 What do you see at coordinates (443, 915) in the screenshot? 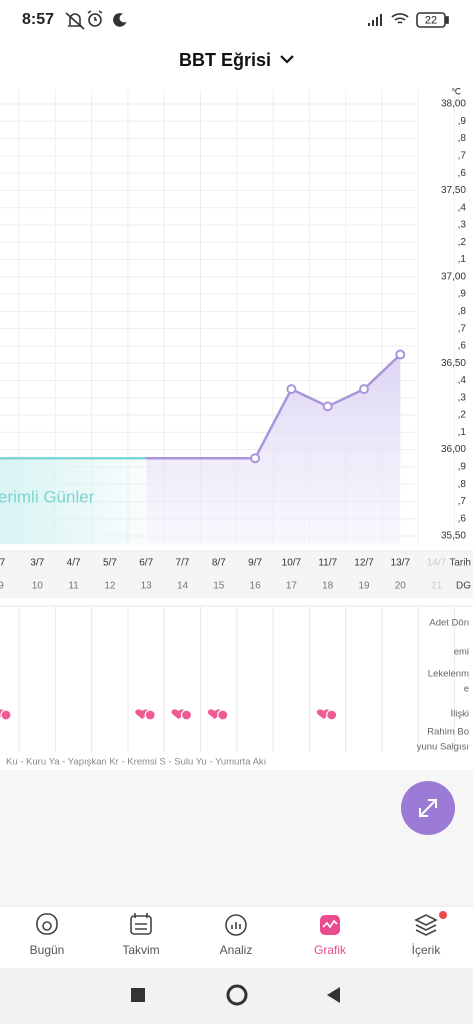
I see `notification-dot` at bounding box center [443, 915].